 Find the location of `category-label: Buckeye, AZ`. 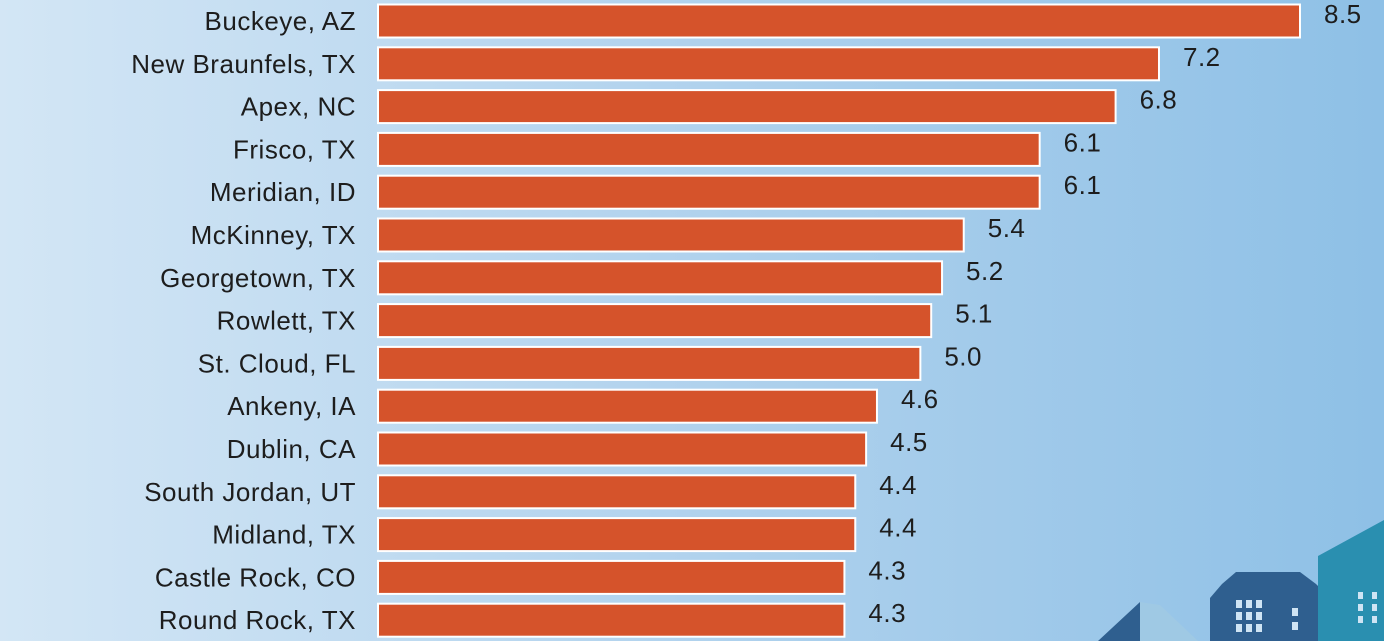

category-label: Buckeye, AZ is located at coordinates (280, 21).